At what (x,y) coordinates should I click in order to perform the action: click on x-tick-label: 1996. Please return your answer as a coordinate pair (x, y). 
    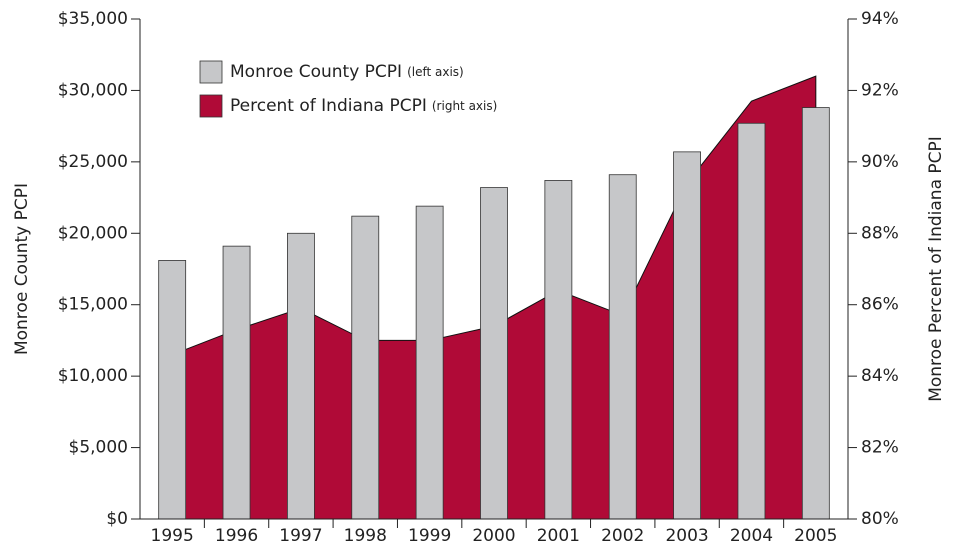
    Looking at the image, I should click on (236, 536).